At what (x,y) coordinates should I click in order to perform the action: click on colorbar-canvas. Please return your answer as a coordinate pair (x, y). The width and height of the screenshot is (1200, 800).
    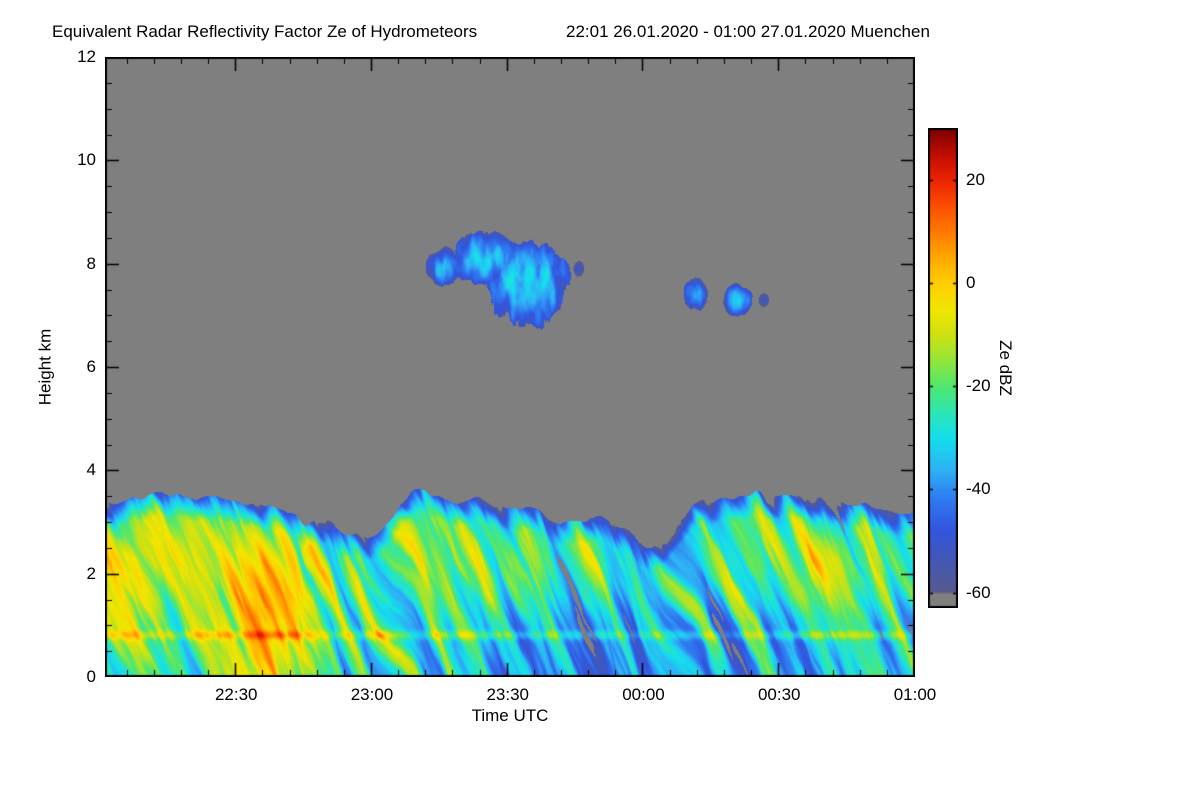
    Looking at the image, I should click on (943, 368).